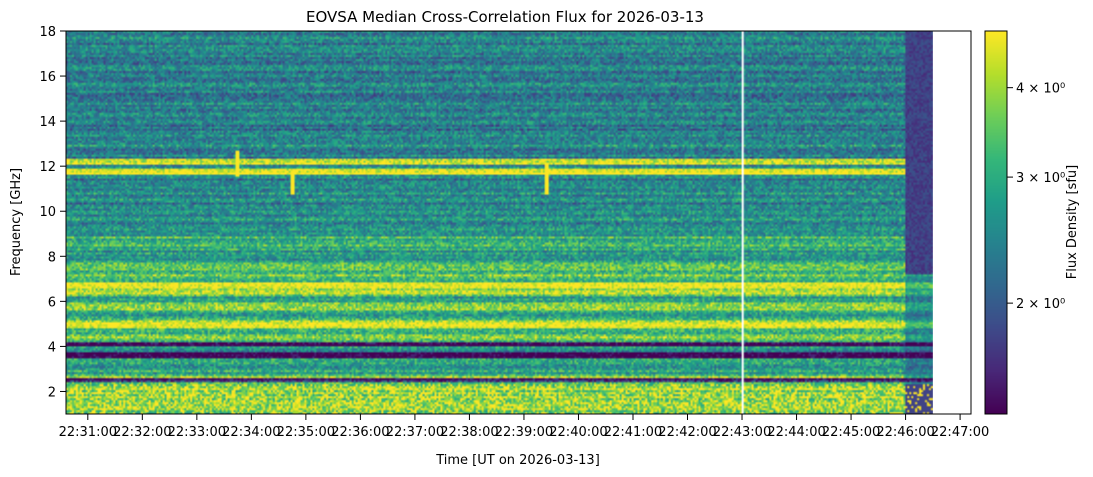 The height and width of the screenshot is (477, 1093). I want to click on colorbar-label: Flux Density [sfu], so click(1072, 222).